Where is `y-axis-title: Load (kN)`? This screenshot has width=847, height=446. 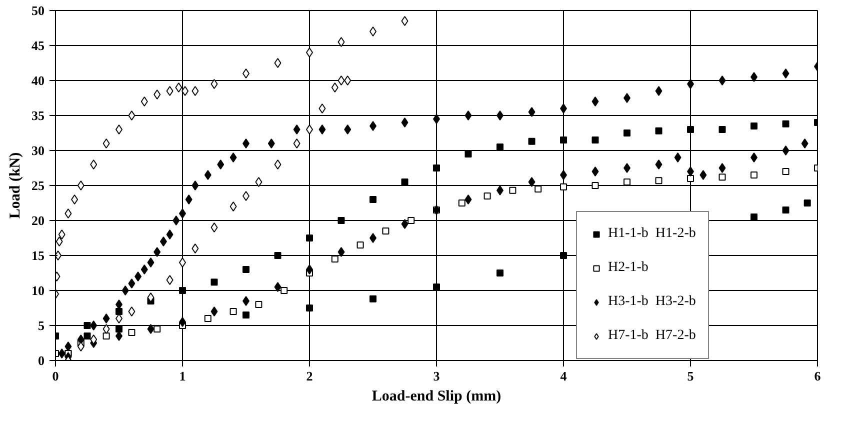
y-axis-title: Load (kN) is located at coordinates (16, 185).